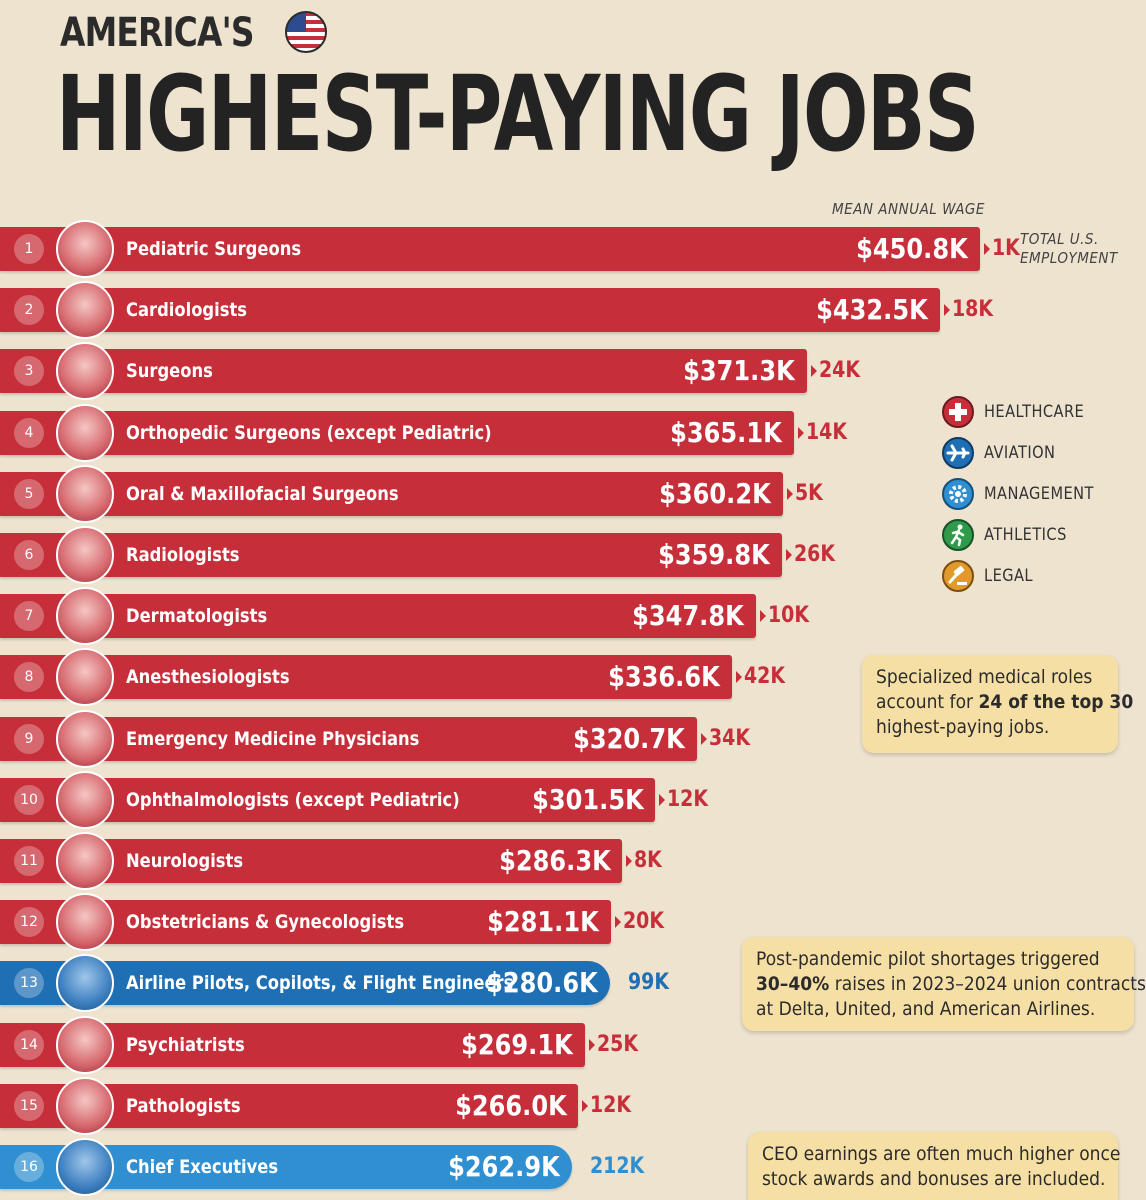  I want to click on wage-label: $336.6K, so click(664, 677).